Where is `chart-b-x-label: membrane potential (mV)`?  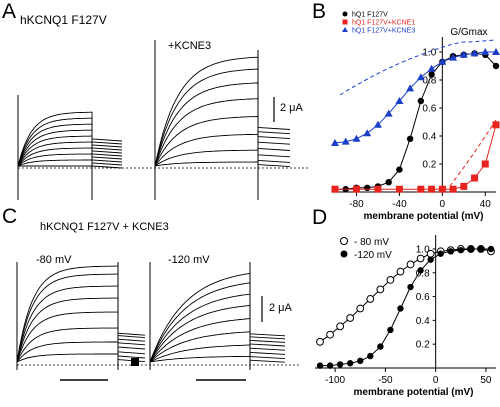
chart-b-x-label: membrane potential (mV) is located at coordinates (423, 216).